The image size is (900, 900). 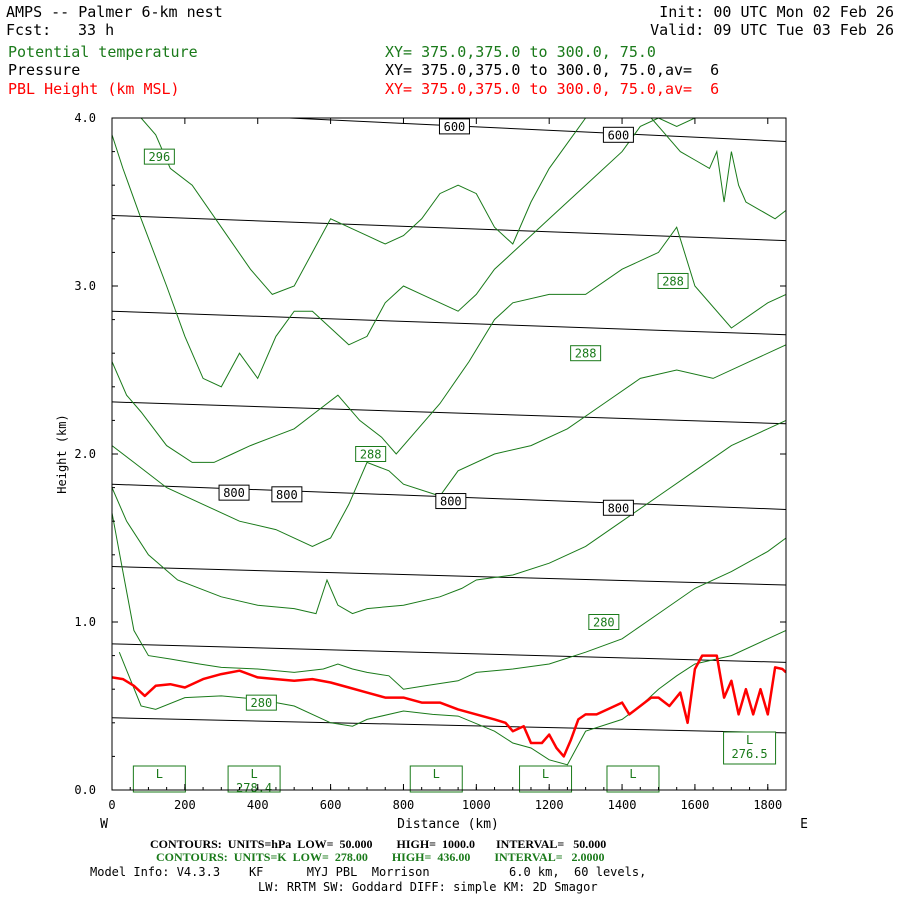 What do you see at coordinates (96, 30) in the screenshot?
I see `forecast-value: 33 h` at bounding box center [96, 30].